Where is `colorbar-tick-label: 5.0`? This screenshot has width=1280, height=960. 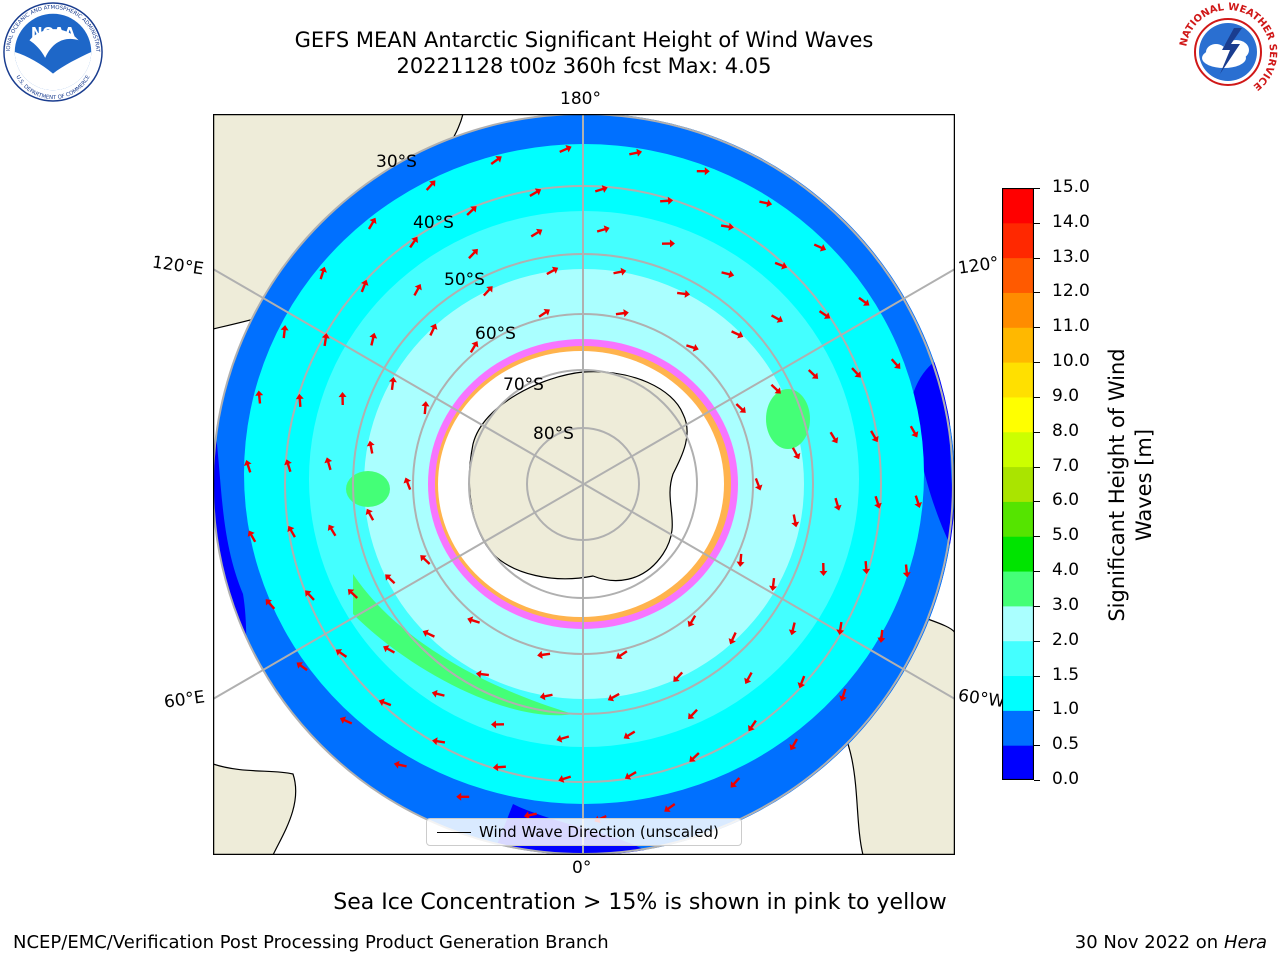 colorbar-tick-label: 5.0 is located at coordinates (1066, 535).